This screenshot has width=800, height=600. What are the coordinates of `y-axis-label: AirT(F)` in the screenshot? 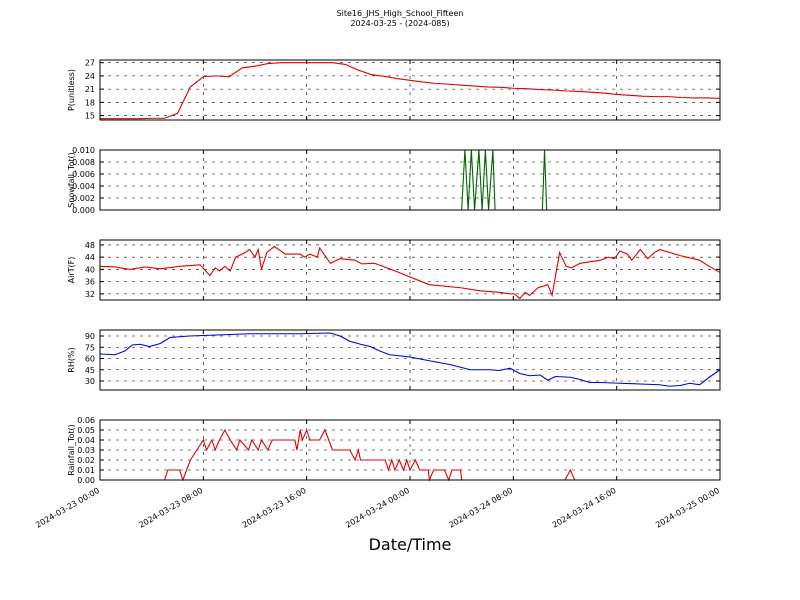 It's located at (71, 270).